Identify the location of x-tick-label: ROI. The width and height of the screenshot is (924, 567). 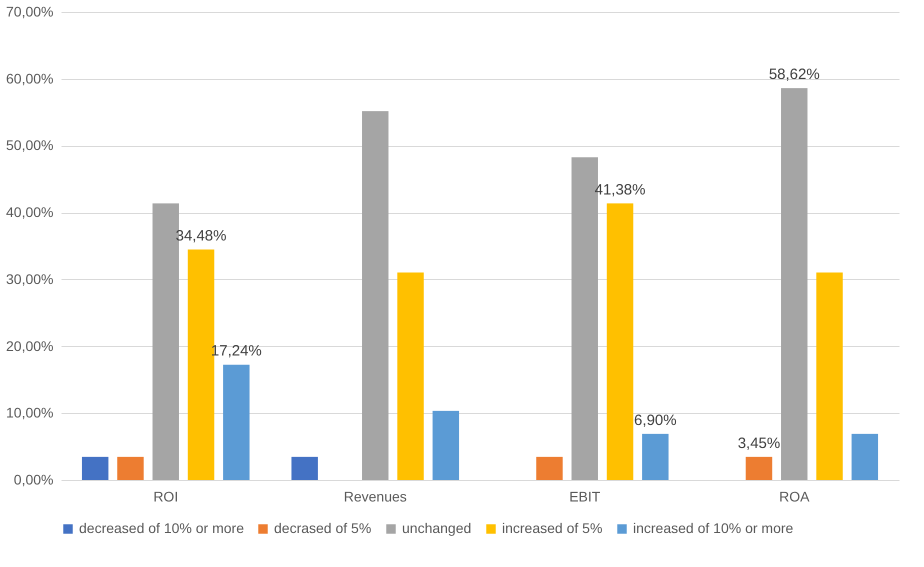
(165, 496).